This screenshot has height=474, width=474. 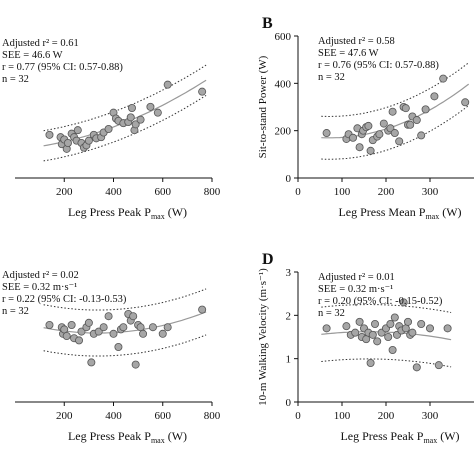 What do you see at coordinates (267, 23) in the screenshot?
I see `panel-label: B` at bounding box center [267, 23].